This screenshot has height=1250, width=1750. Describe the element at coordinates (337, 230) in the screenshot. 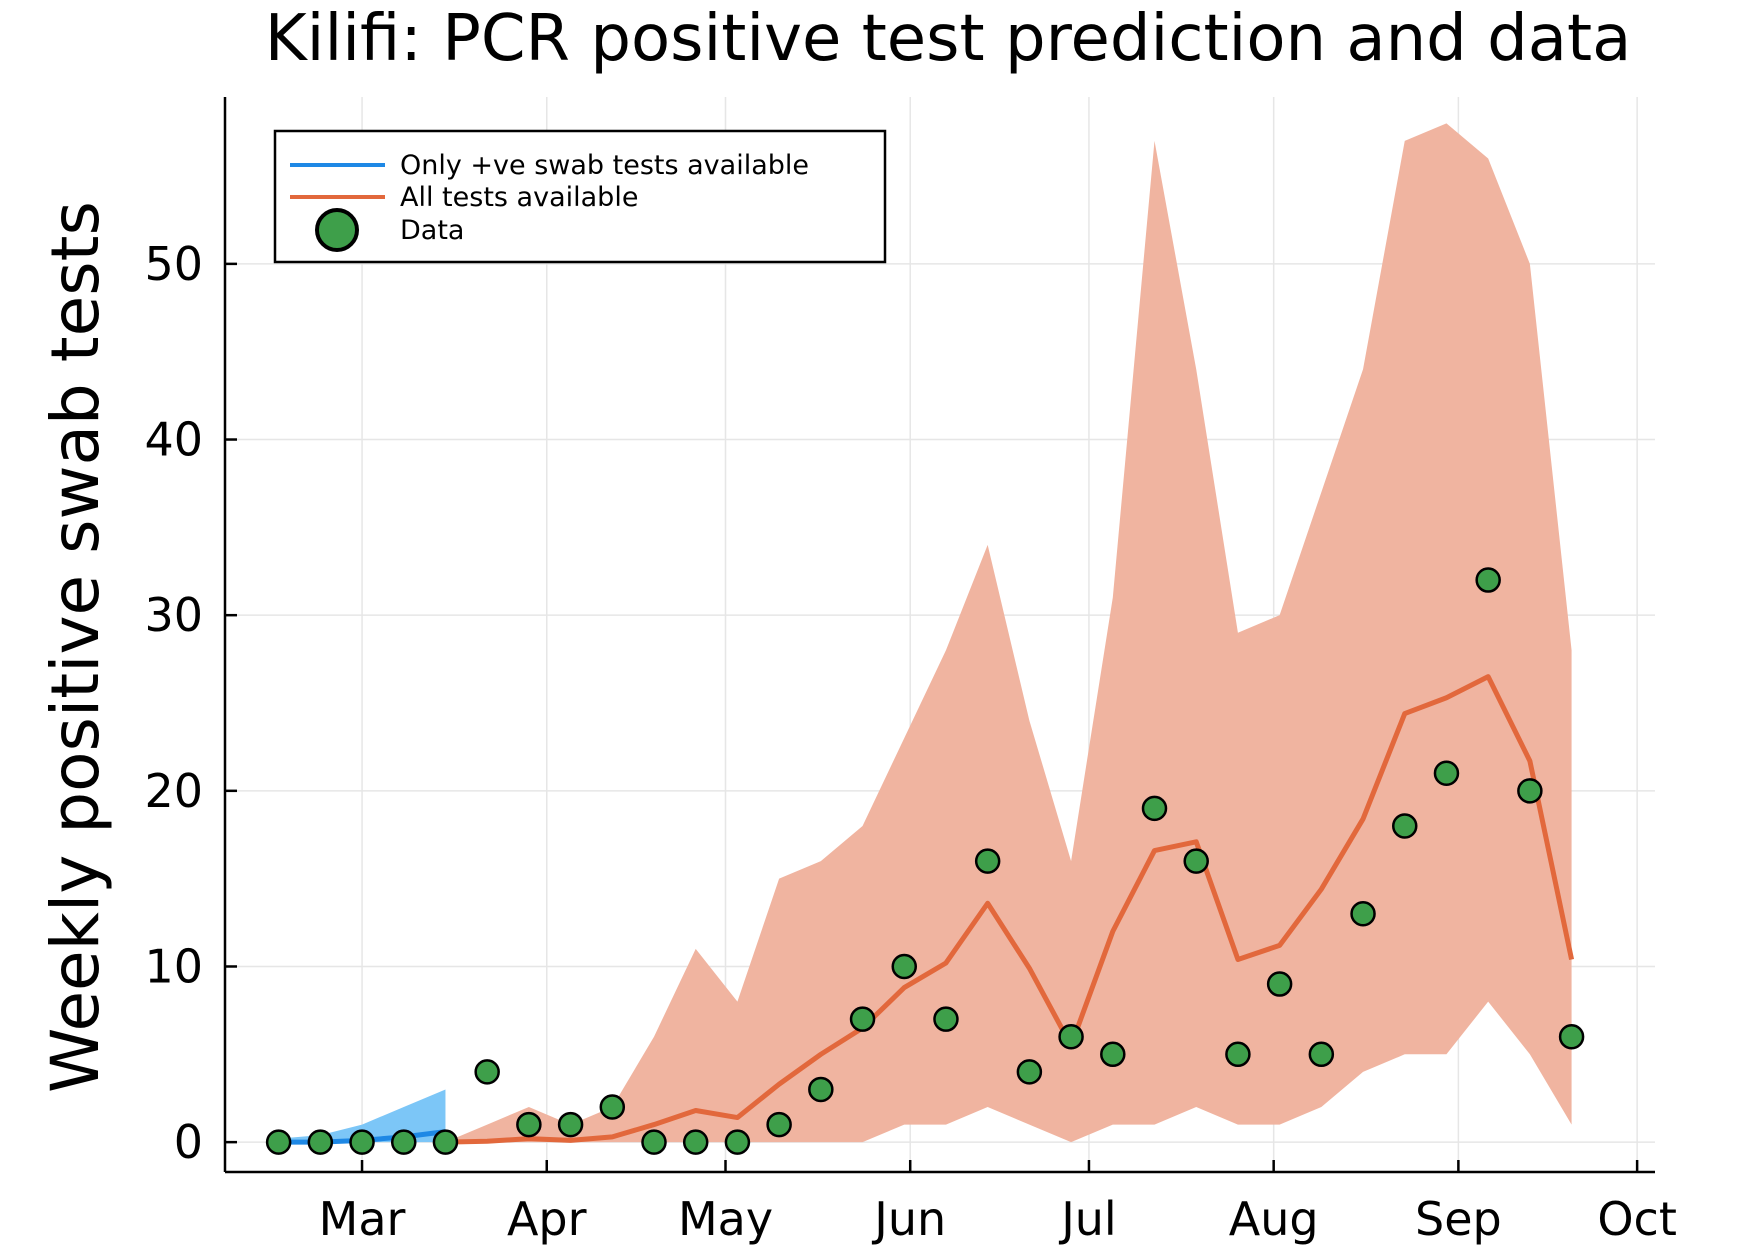

I see `legend-swatch-data` at that location.